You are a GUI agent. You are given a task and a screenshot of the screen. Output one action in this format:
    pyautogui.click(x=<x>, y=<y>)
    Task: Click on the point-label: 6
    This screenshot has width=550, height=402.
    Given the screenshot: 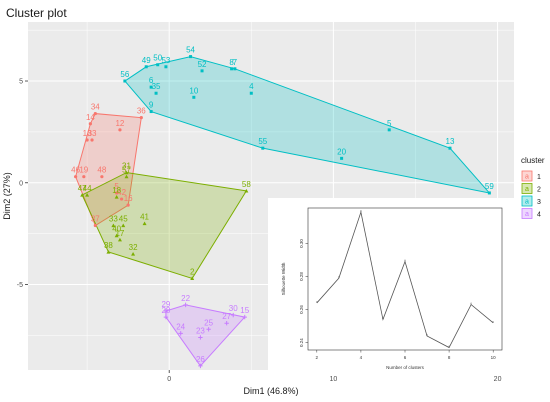 What is the action you would take?
    pyautogui.click(x=151, y=80)
    